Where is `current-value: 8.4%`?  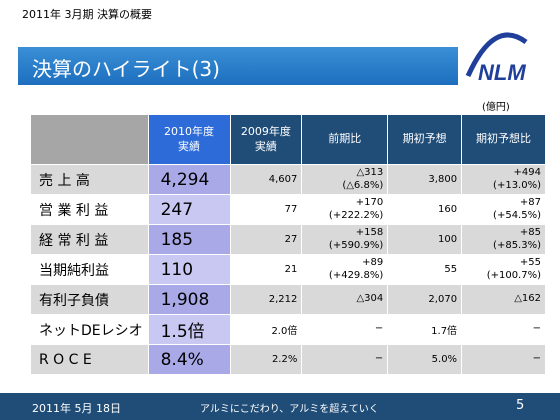
current-value: 8.4% is located at coordinates (189, 359).